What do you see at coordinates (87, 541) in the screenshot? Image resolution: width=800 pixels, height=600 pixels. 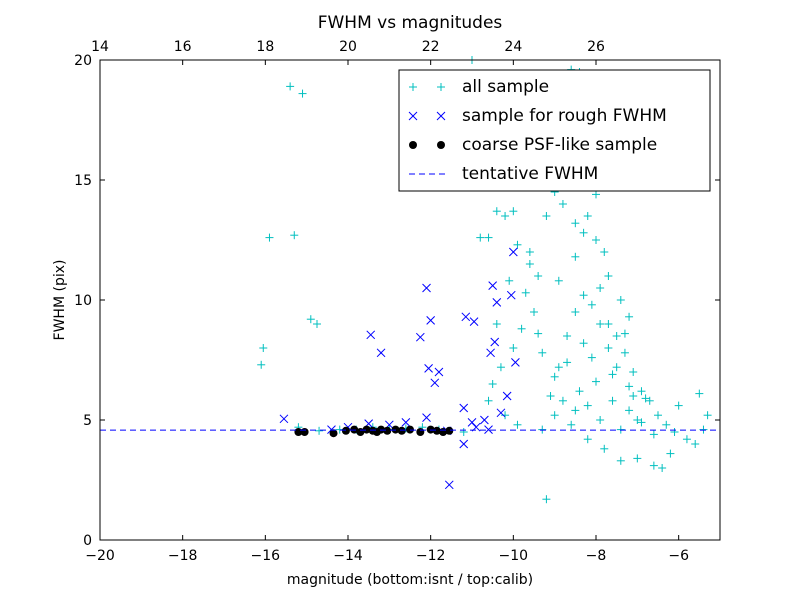 I see `y-tick-label: 0` at bounding box center [87, 541].